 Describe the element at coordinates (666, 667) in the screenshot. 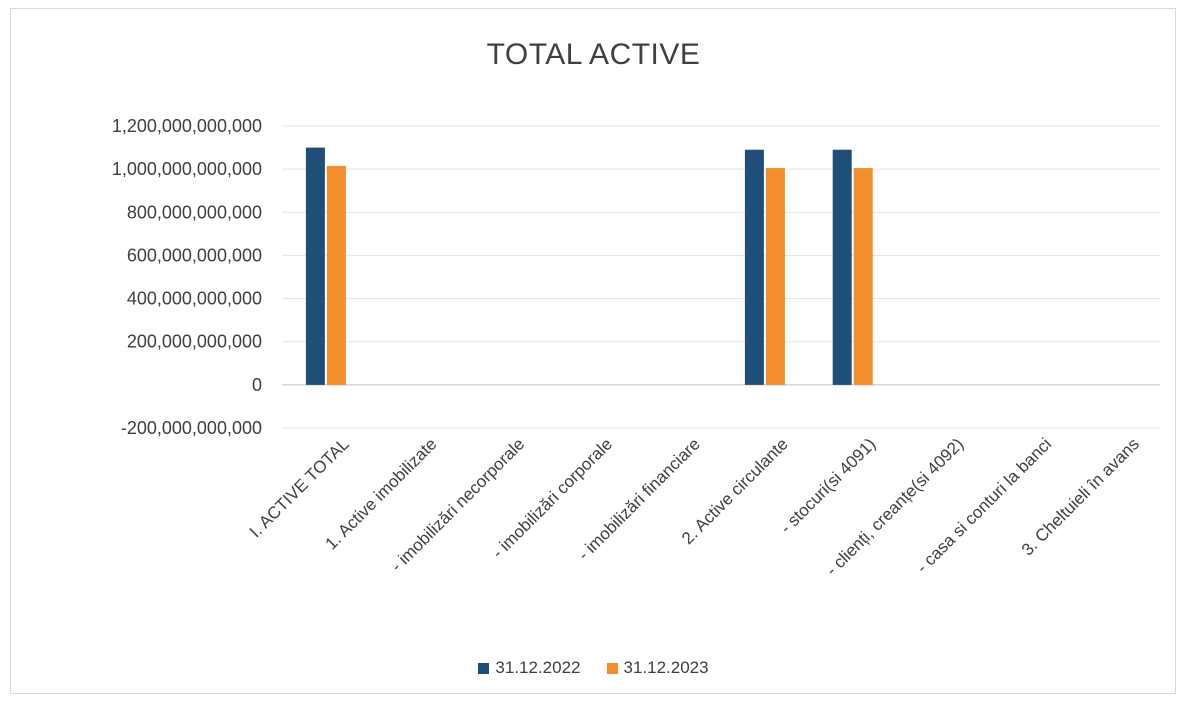

I see `legend-label-series-2: 31.12.2023` at that location.